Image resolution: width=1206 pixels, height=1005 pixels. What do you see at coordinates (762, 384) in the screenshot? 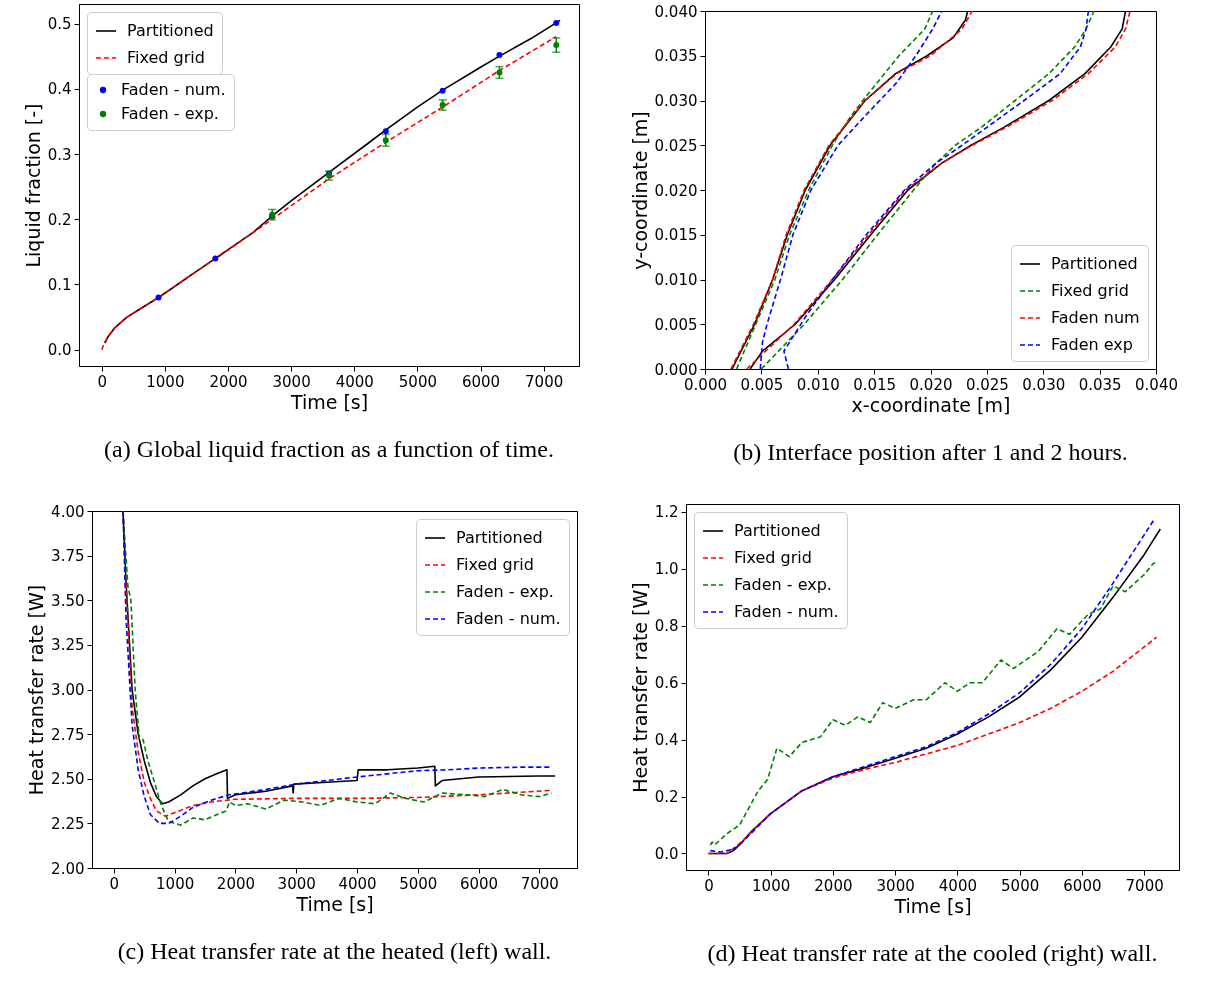
I see `x-tick-label: 0.005` at bounding box center [762, 384].